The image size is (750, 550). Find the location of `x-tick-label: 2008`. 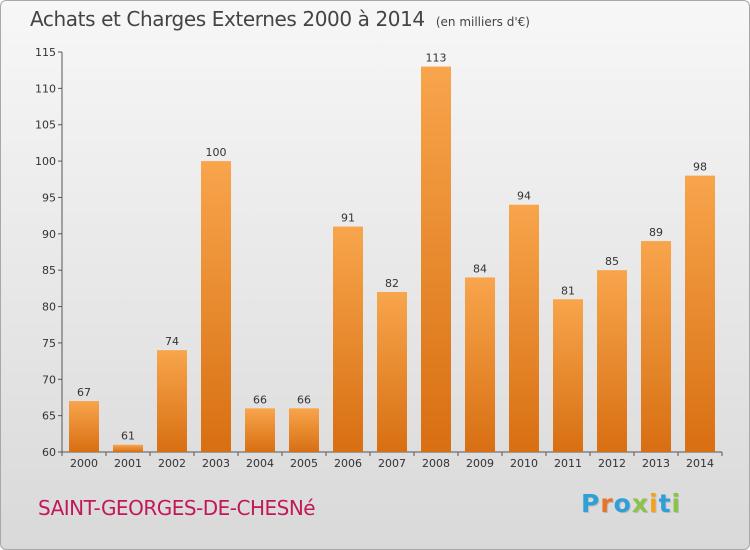

x-tick-label: 2008 is located at coordinates (436, 463).